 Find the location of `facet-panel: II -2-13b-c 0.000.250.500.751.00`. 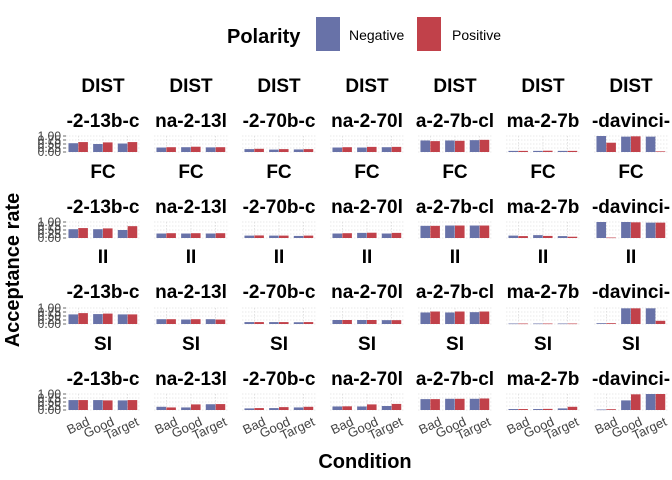

facet-panel: II -2-13b-c 0.000.250.500.751.00 is located at coordinates (89, 289).